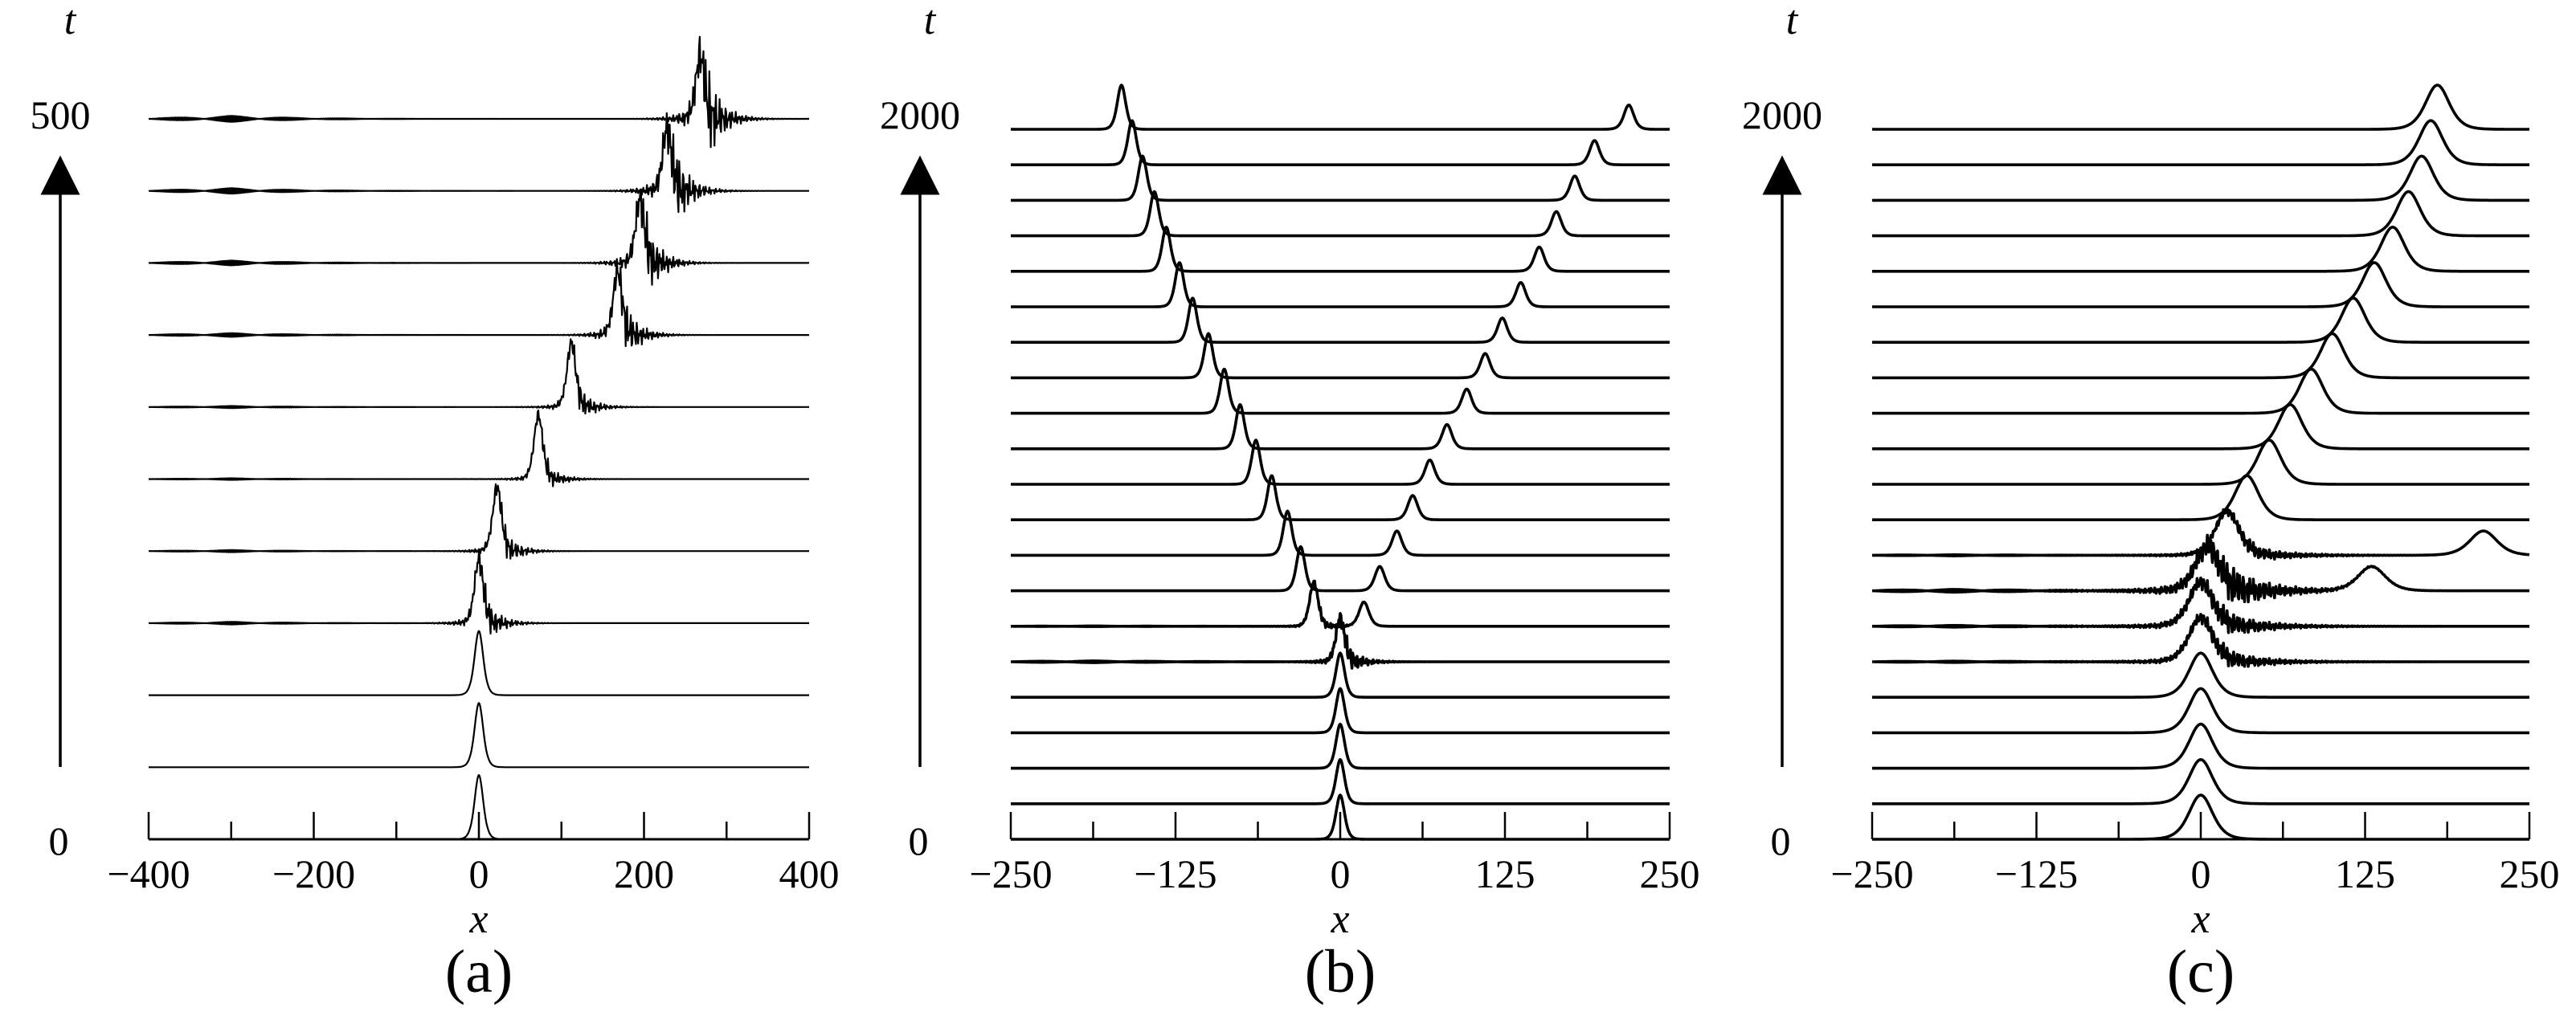  I want to click on panel-label: (a), so click(479, 972).